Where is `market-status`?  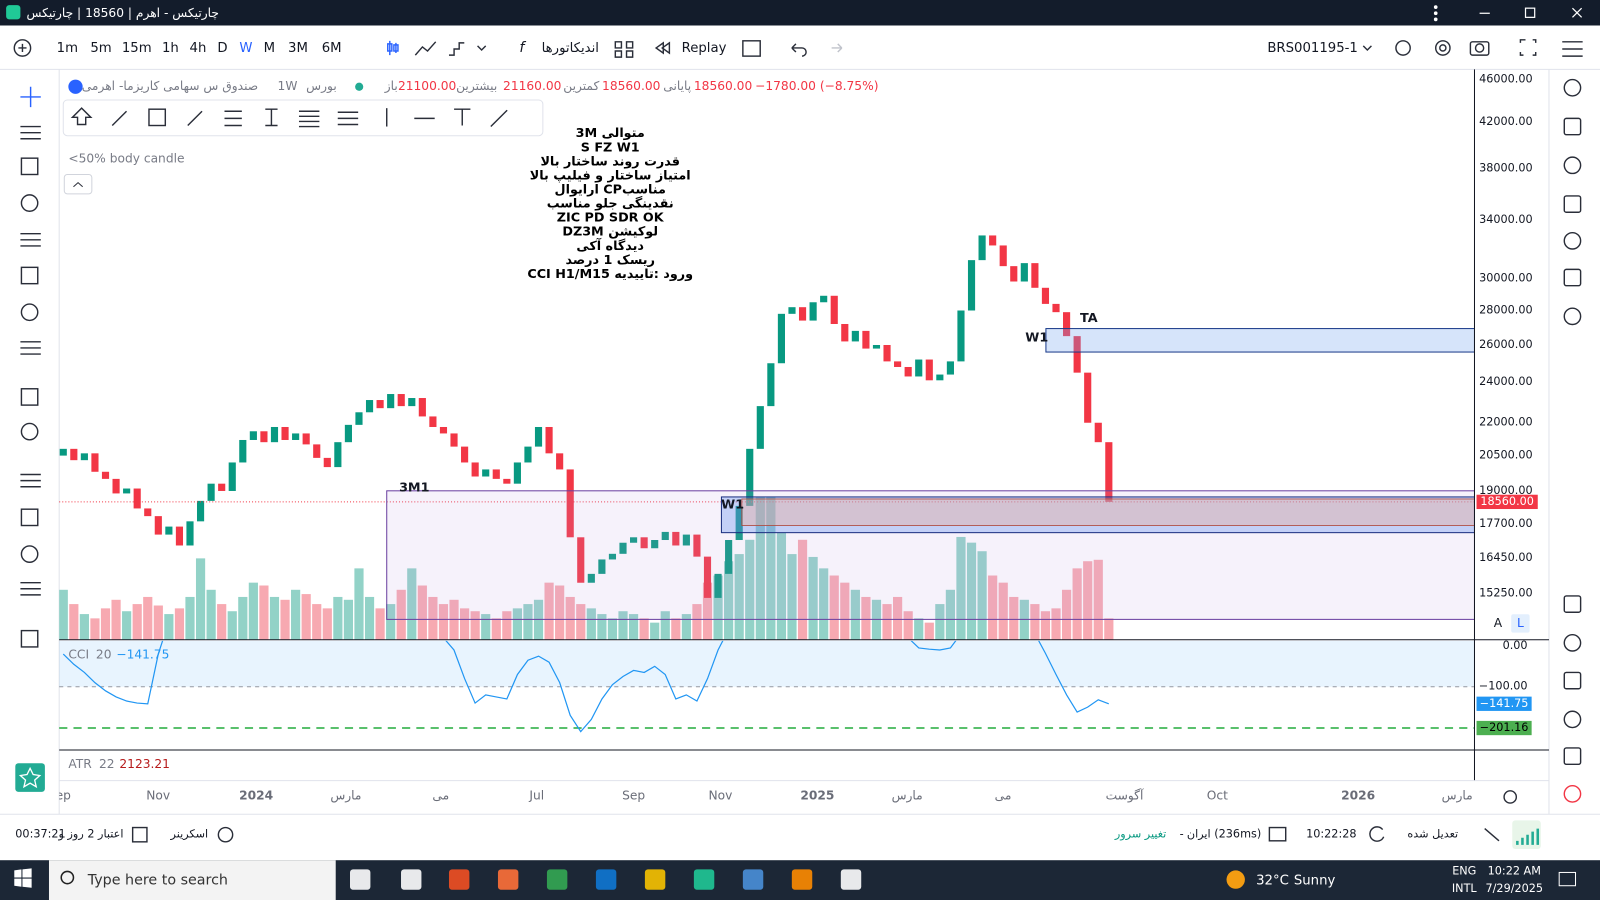
market-status is located at coordinates (359, 86).